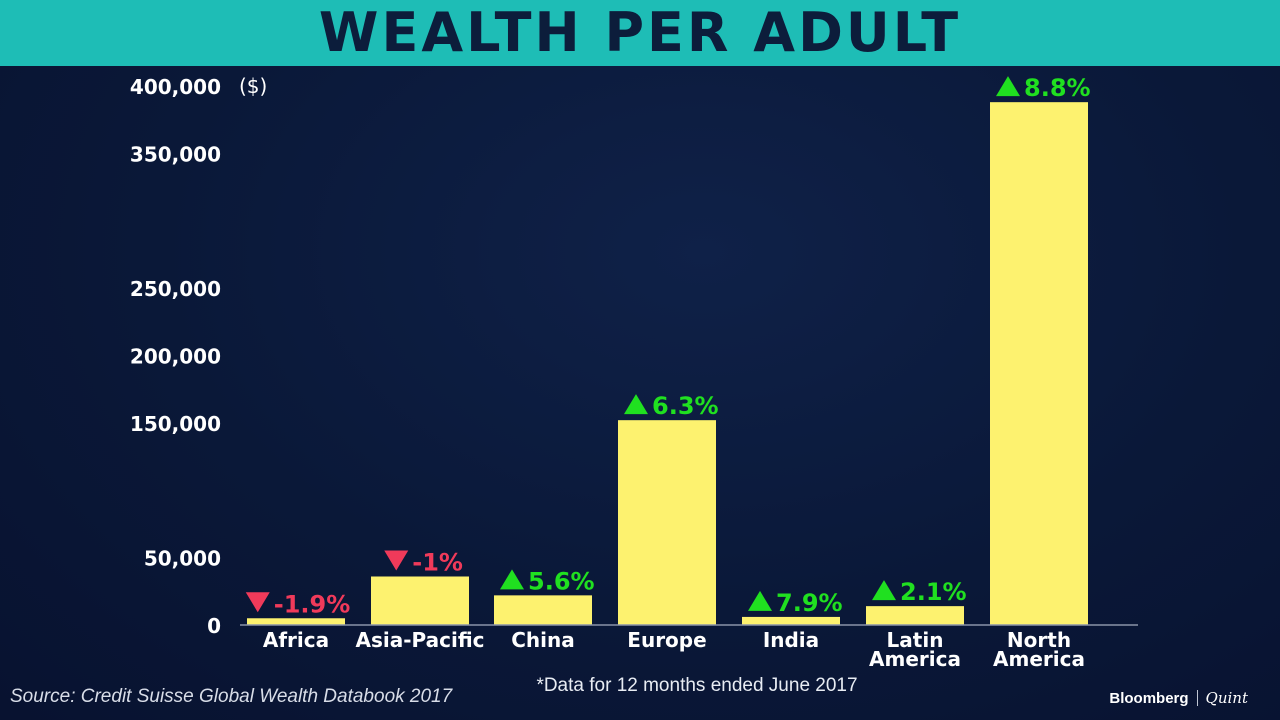 The height and width of the screenshot is (720, 1280). I want to click on change-label: 5.6%, so click(547, 581).